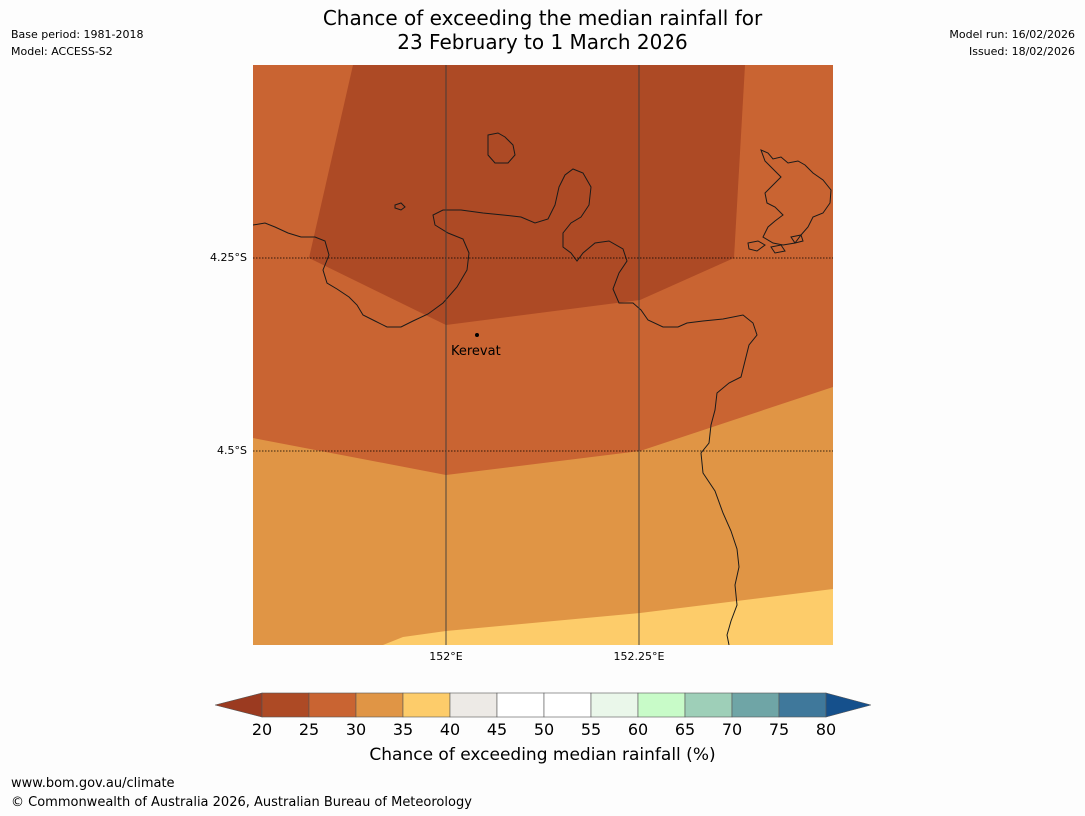 The height and width of the screenshot is (816, 1085). I want to click on meta-left: Base period: 1981-2018 Model: ACCESS-S2, so click(77, 43).